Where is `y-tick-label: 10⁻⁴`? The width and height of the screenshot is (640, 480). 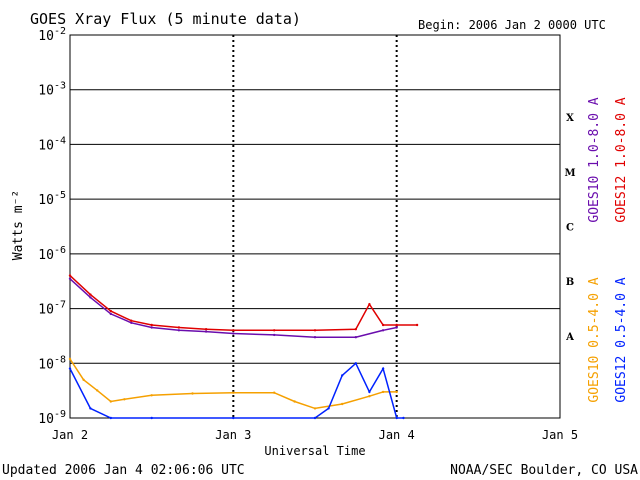
y-tick-label: 10⁻⁴ is located at coordinates (52, 144).